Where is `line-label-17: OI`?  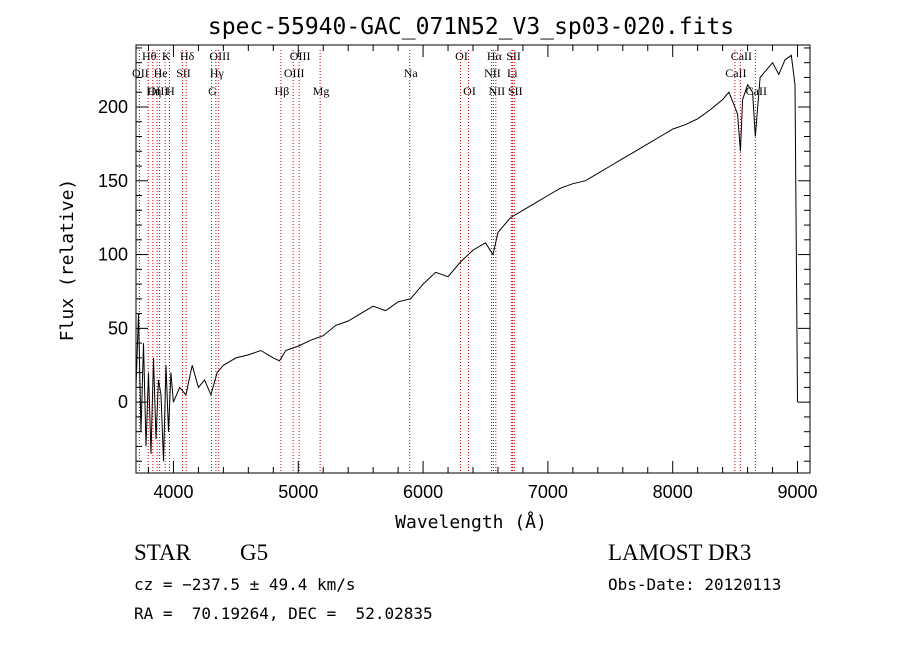
line-label-17: OI is located at coordinates (461, 56).